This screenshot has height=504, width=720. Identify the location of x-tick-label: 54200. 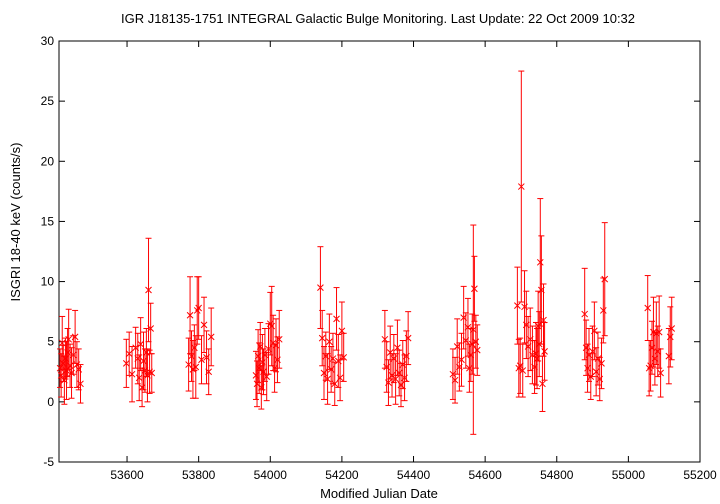
(342, 475).